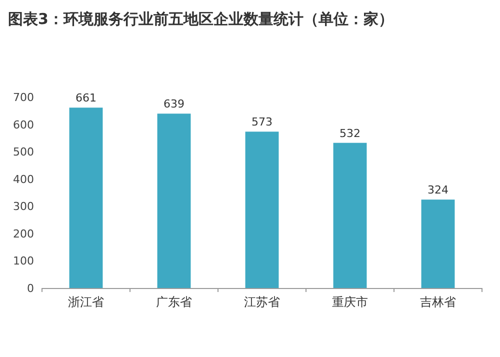 Image resolution: width=500 pixels, height=357 pixels. I want to click on chart-title: 图表3：环境服务行业前五地区企业数量统计（单位：家）, so click(201, 19).